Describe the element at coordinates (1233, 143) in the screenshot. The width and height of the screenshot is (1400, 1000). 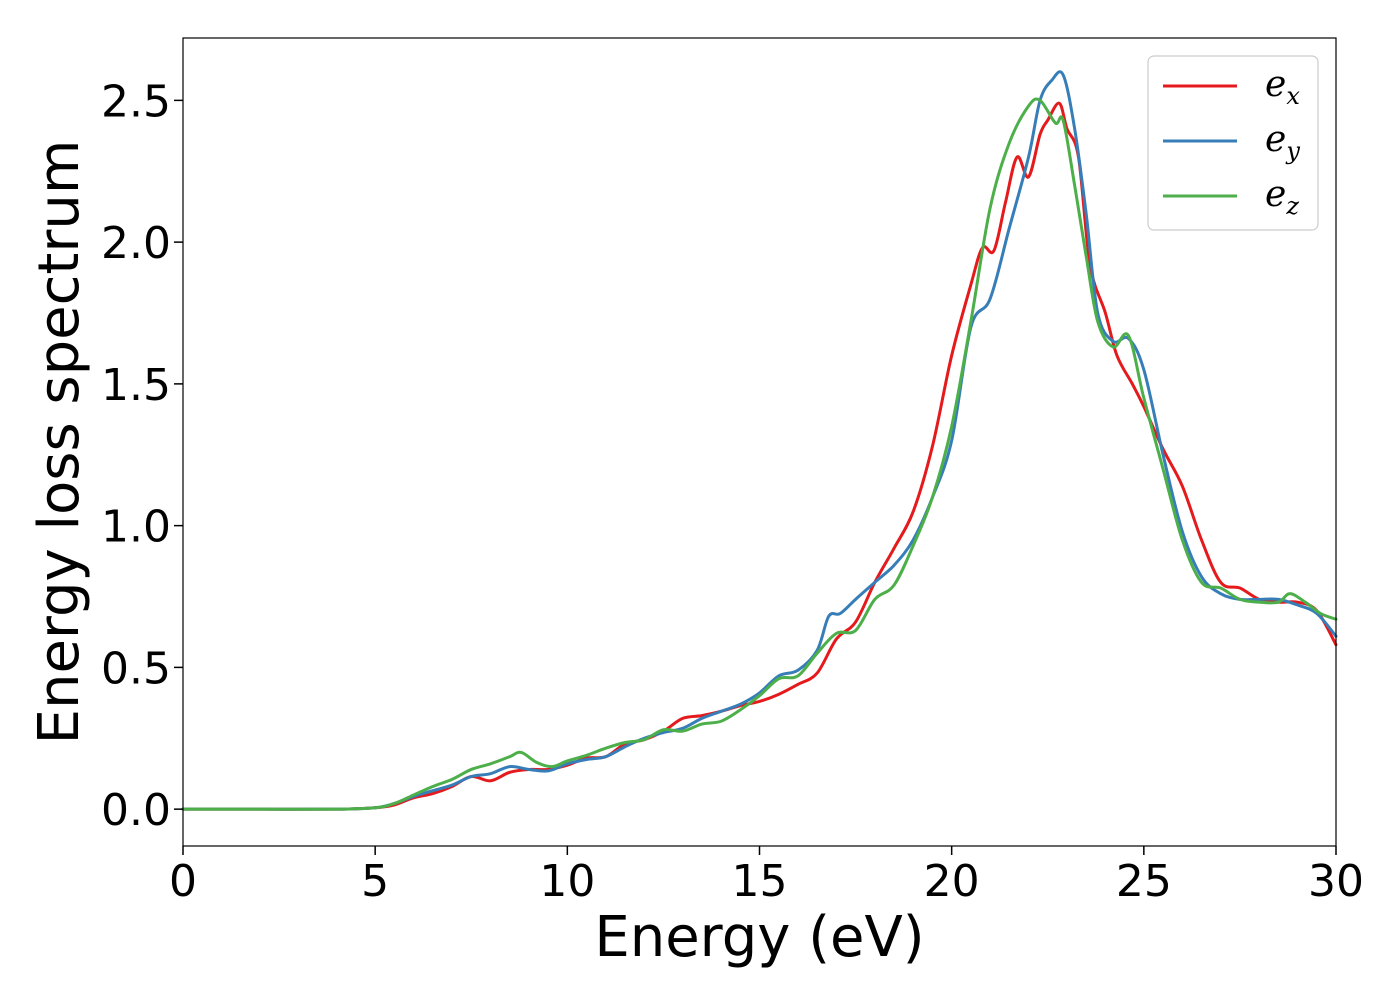
I see `legend-box` at that location.